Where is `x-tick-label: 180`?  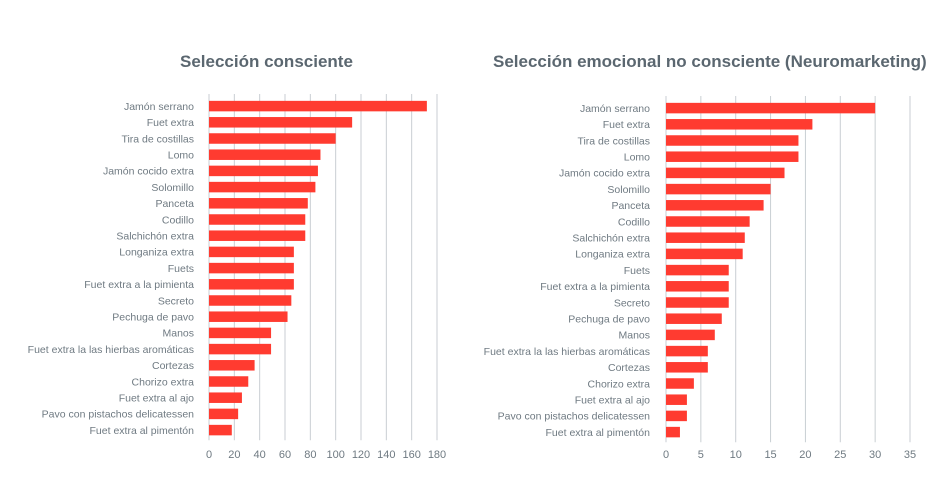
x-tick-label: 180 is located at coordinates (437, 455).